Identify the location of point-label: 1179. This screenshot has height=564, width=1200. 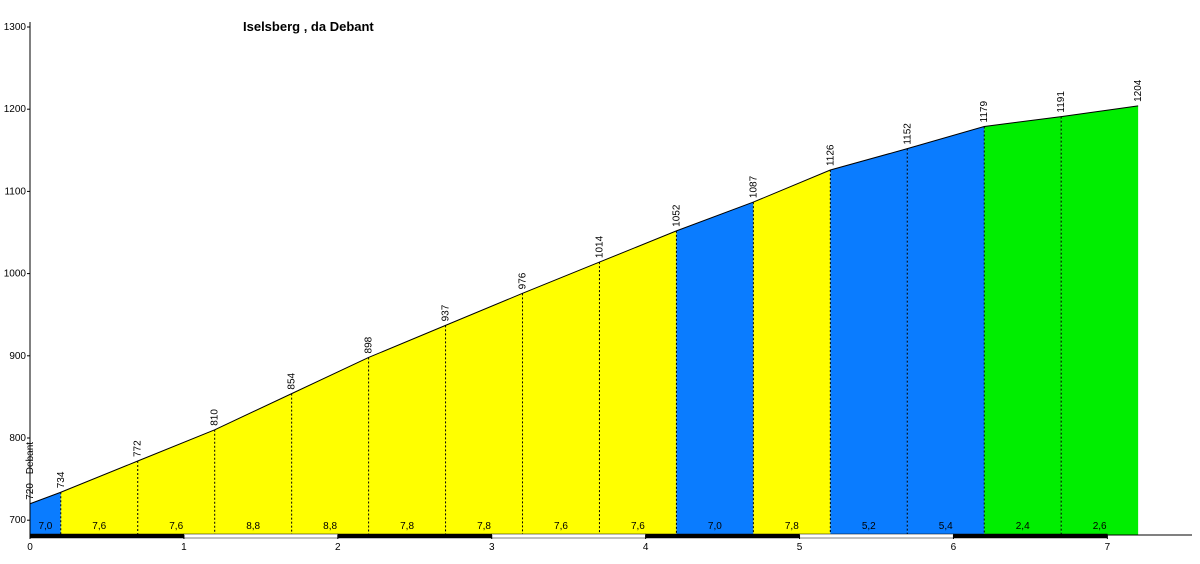
(984, 112).